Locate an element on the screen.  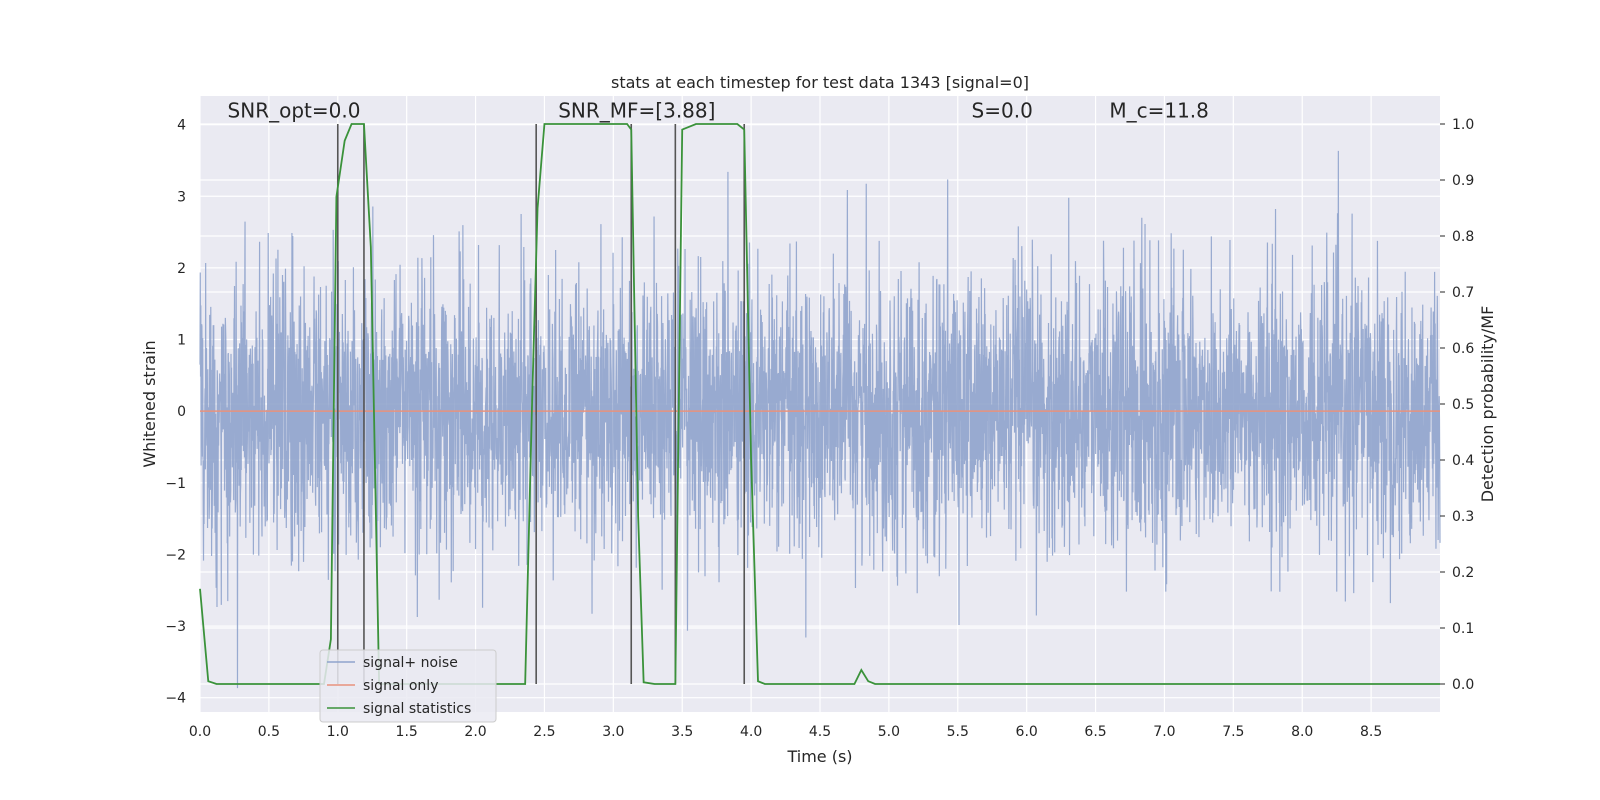
annotation-text: SNR_opt=0.0 is located at coordinates (294, 110).